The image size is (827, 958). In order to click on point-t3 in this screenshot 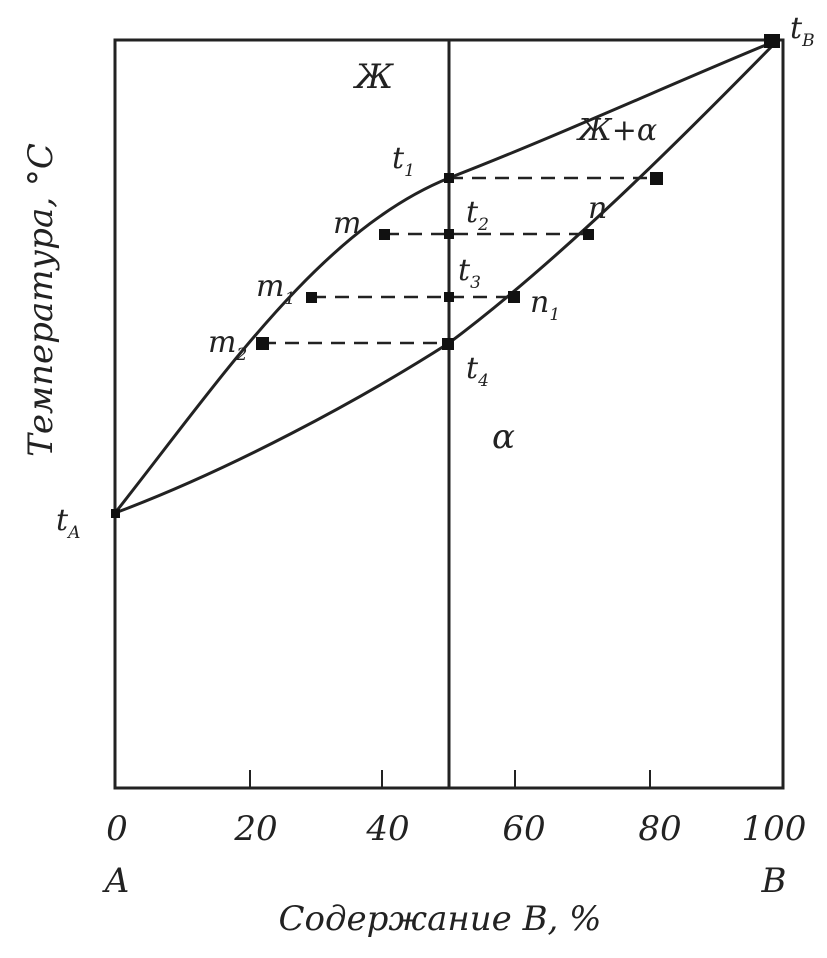, I will do `click(449, 297)`.